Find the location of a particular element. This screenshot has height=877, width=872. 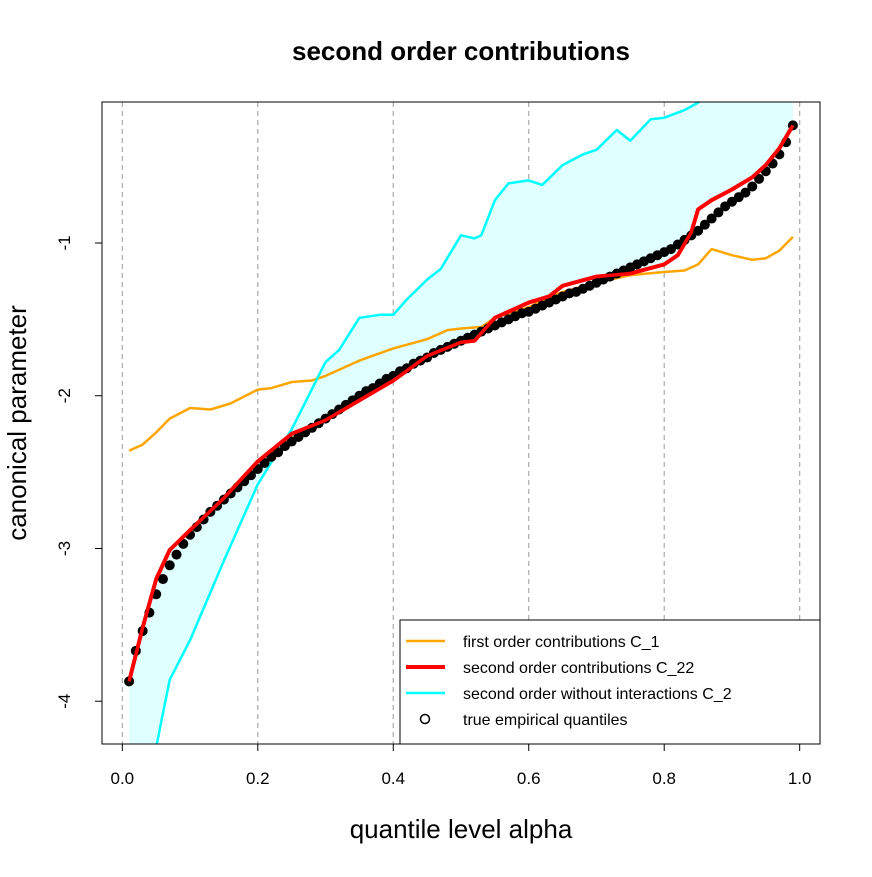

x-tick-label: 0.4 is located at coordinates (393, 778).